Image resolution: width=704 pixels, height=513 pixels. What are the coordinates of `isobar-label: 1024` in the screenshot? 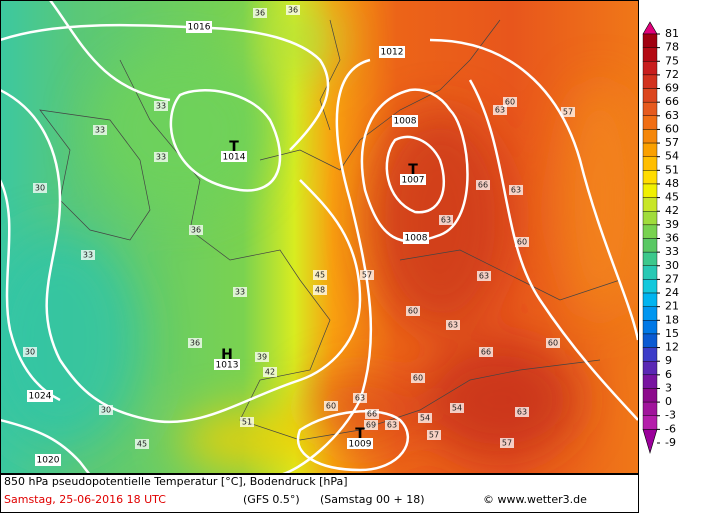 It's located at (40, 397).